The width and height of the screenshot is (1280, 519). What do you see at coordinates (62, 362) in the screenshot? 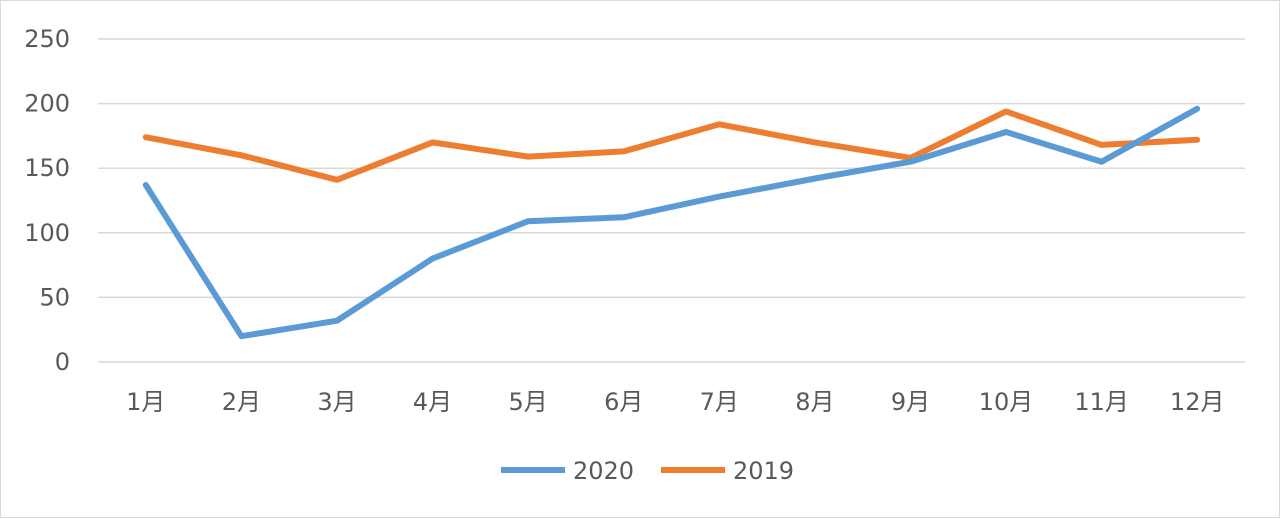
I see `y-tick-label-0: 0` at bounding box center [62, 362].